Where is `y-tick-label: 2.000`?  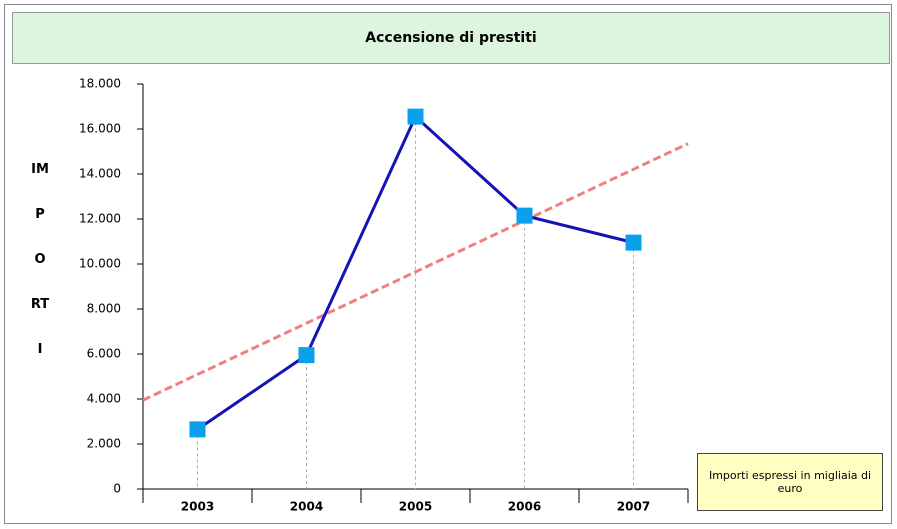
y-tick-label: 2.000 is located at coordinates (104, 444).